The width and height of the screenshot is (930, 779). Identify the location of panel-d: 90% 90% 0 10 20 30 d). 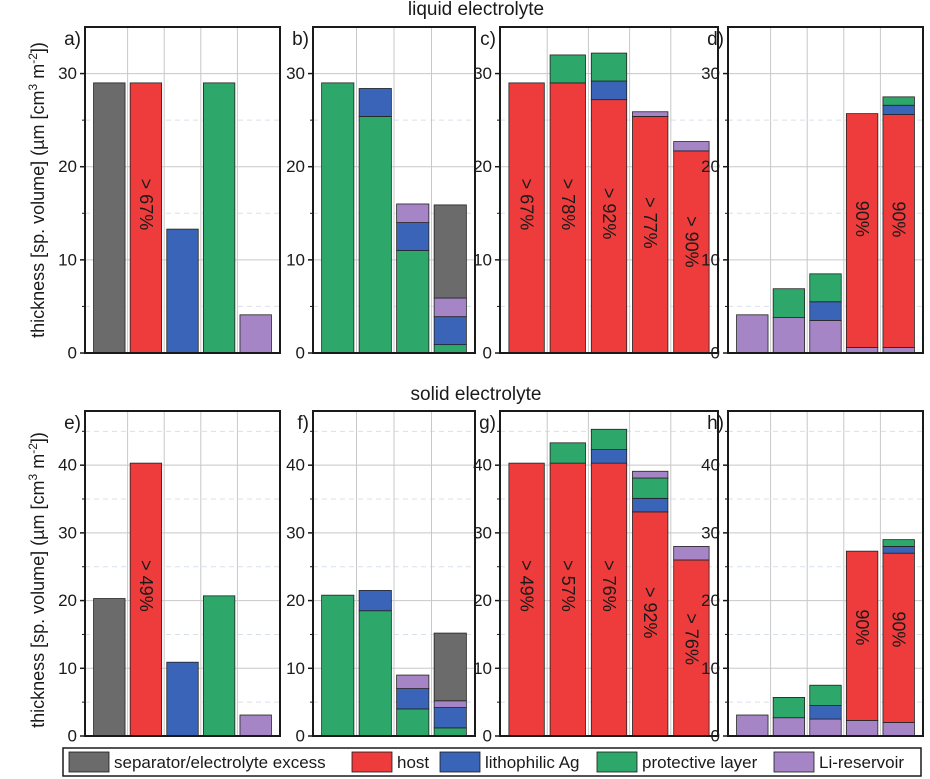
(812, 194).